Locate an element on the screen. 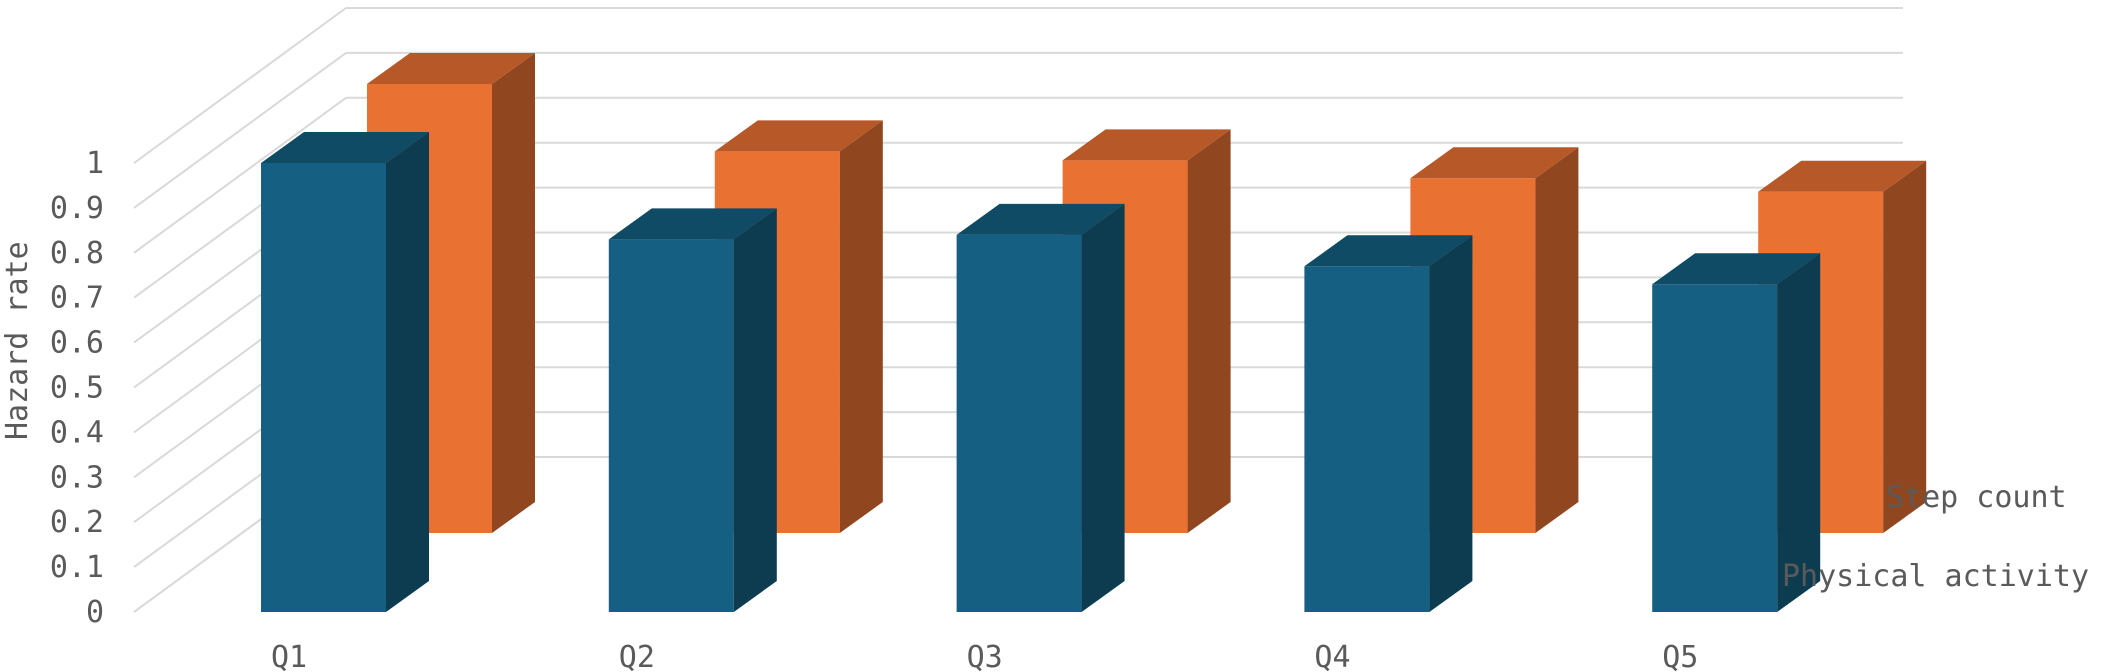  y-tick-label: 1 is located at coordinates (95, 163).